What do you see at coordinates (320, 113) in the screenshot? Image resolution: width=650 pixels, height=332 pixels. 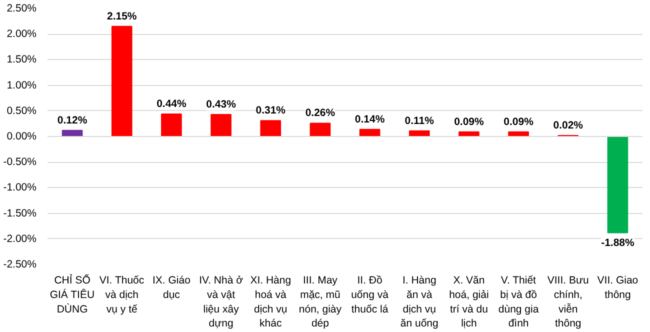 I see `data-label: 0.26%` at bounding box center [320, 113].